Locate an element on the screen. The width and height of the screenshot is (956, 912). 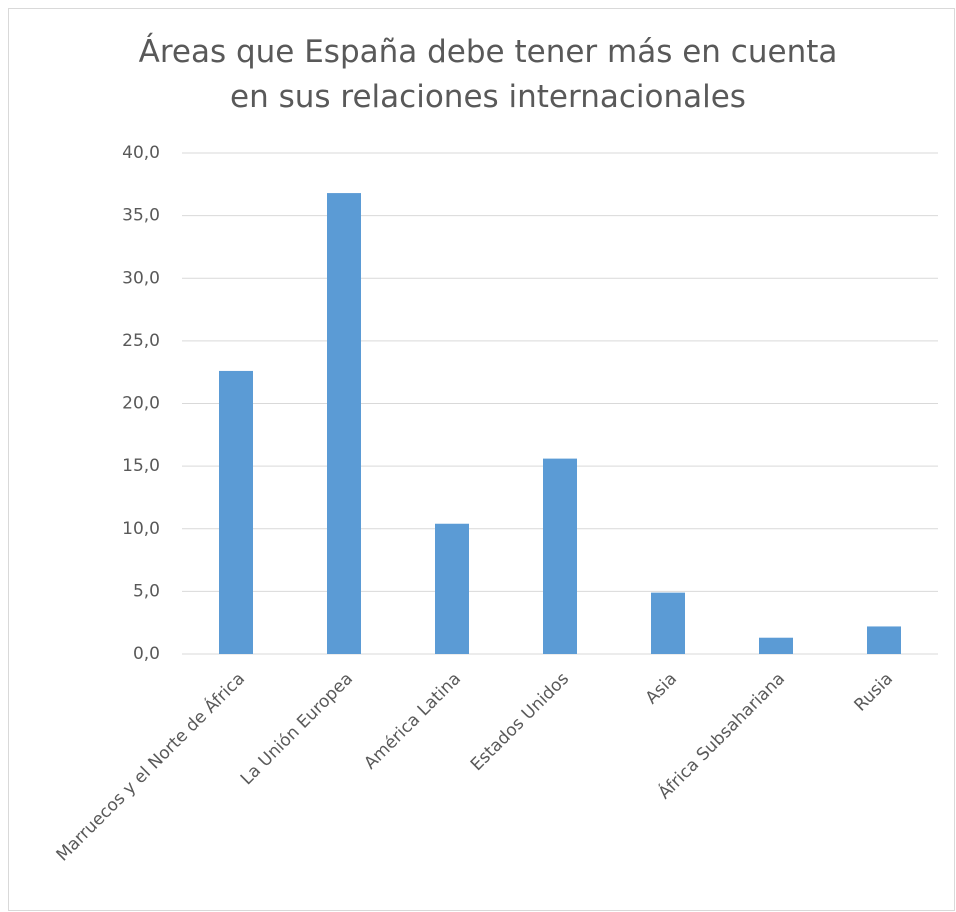
y-tick-label: 35,0 is located at coordinates (141, 216).